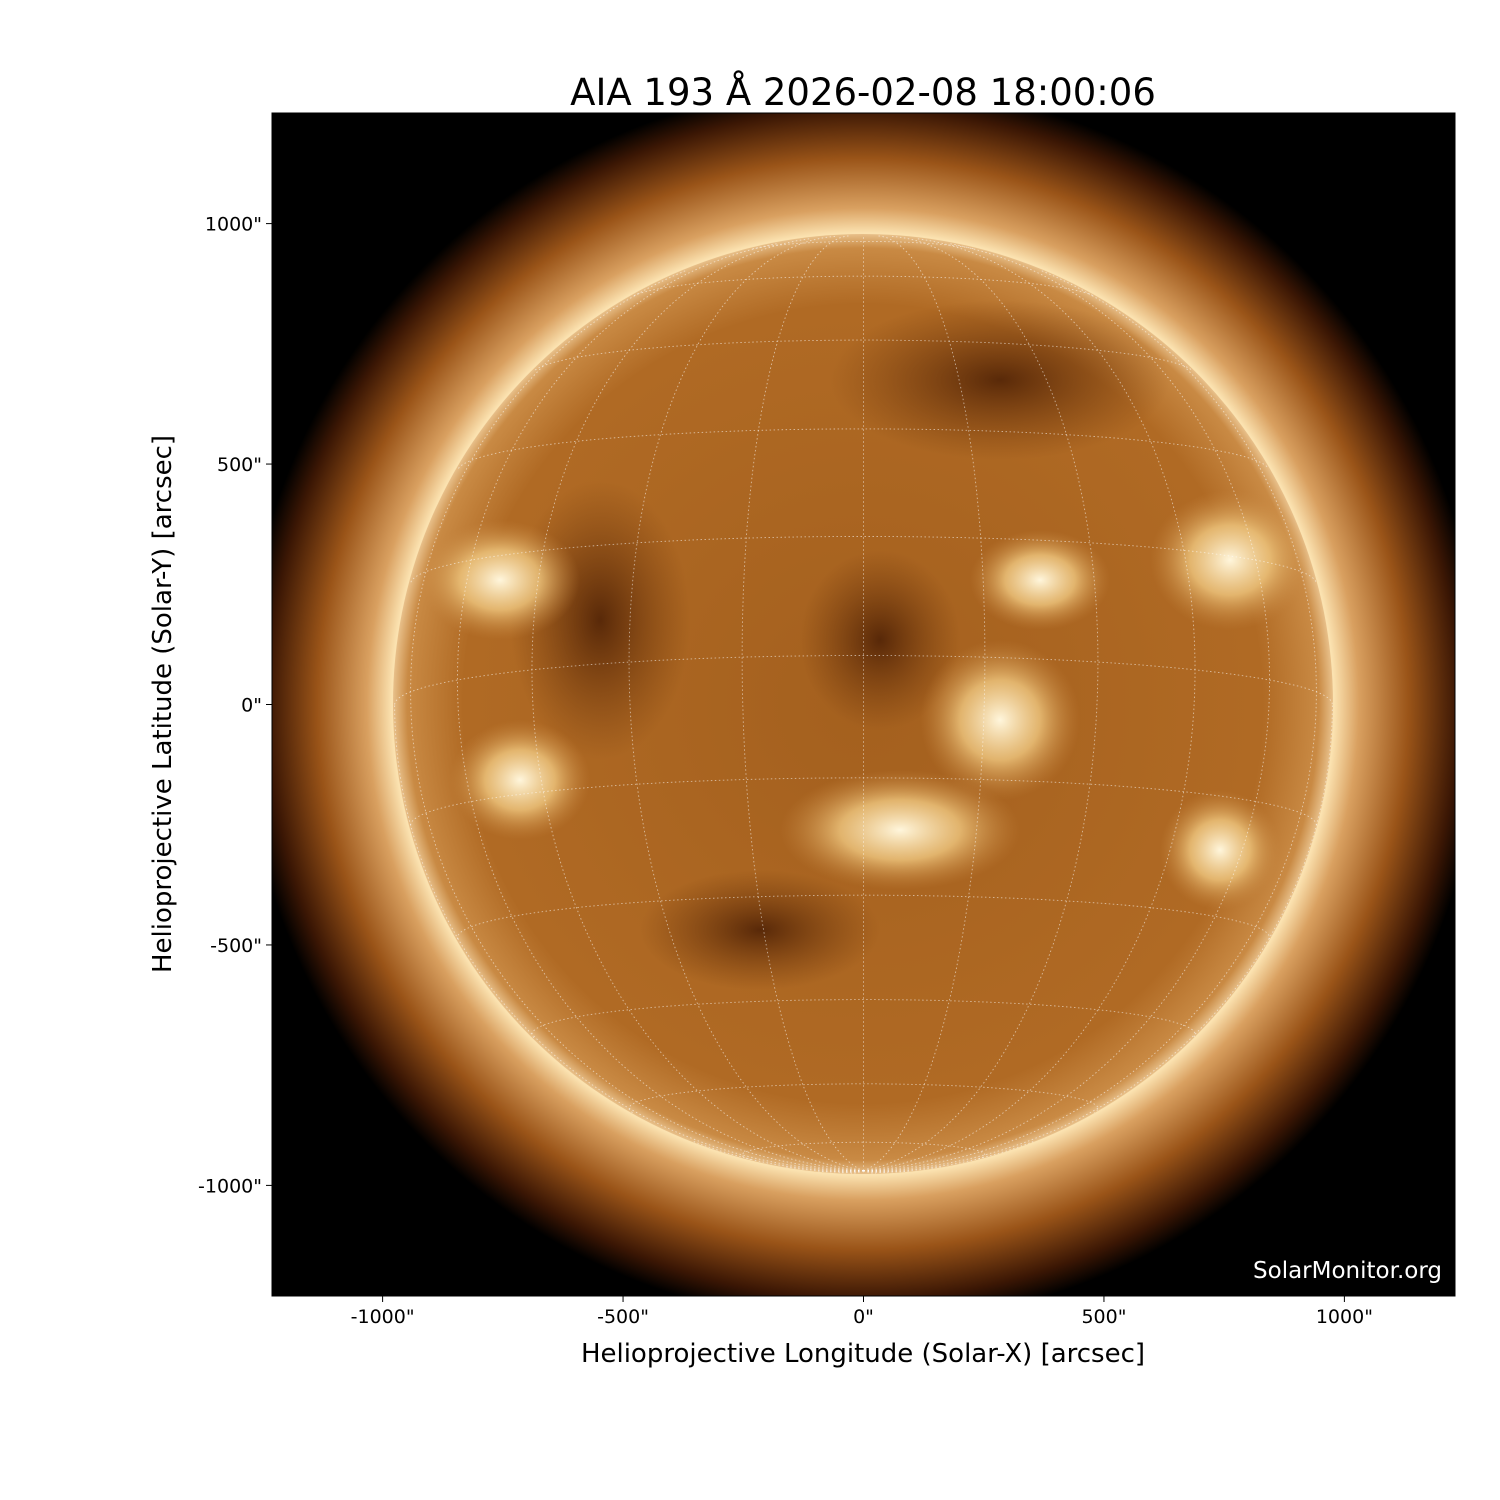 Image resolution: width=1500 pixels, height=1500 pixels. What do you see at coordinates (230, 1186) in the screenshot?
I see `y-tick-label: -1000"` at bounding box center [230, 1186].